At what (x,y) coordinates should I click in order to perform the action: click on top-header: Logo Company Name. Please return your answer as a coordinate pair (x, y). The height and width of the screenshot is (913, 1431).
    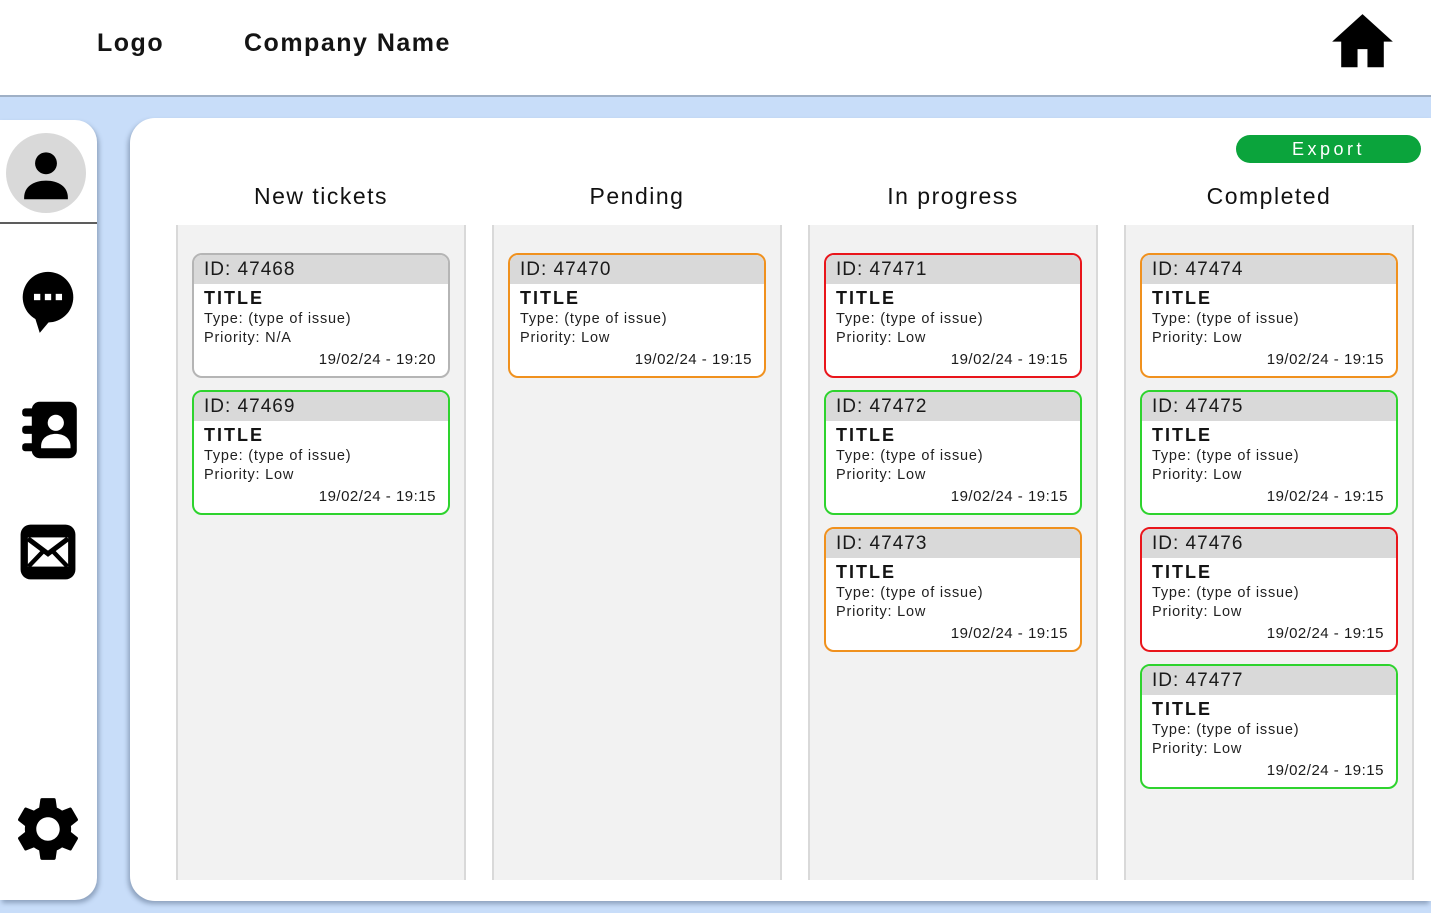
    Looking at the image, I should click on (715, 47).